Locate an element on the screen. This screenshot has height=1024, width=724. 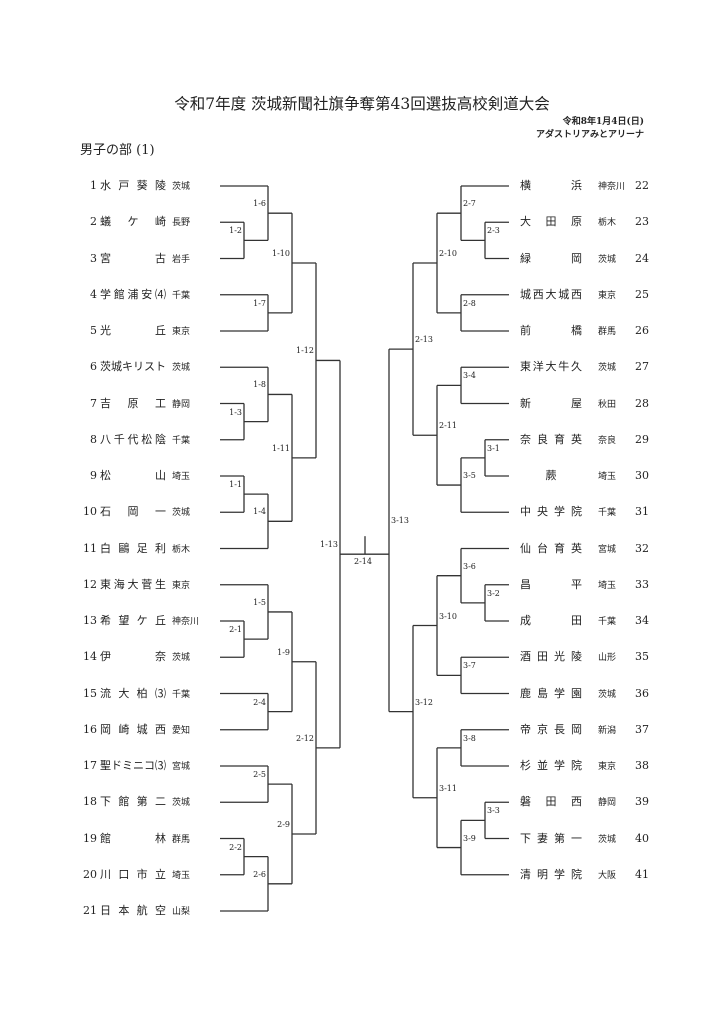
match-label: 1-8 is located at coordinates (259, 385).